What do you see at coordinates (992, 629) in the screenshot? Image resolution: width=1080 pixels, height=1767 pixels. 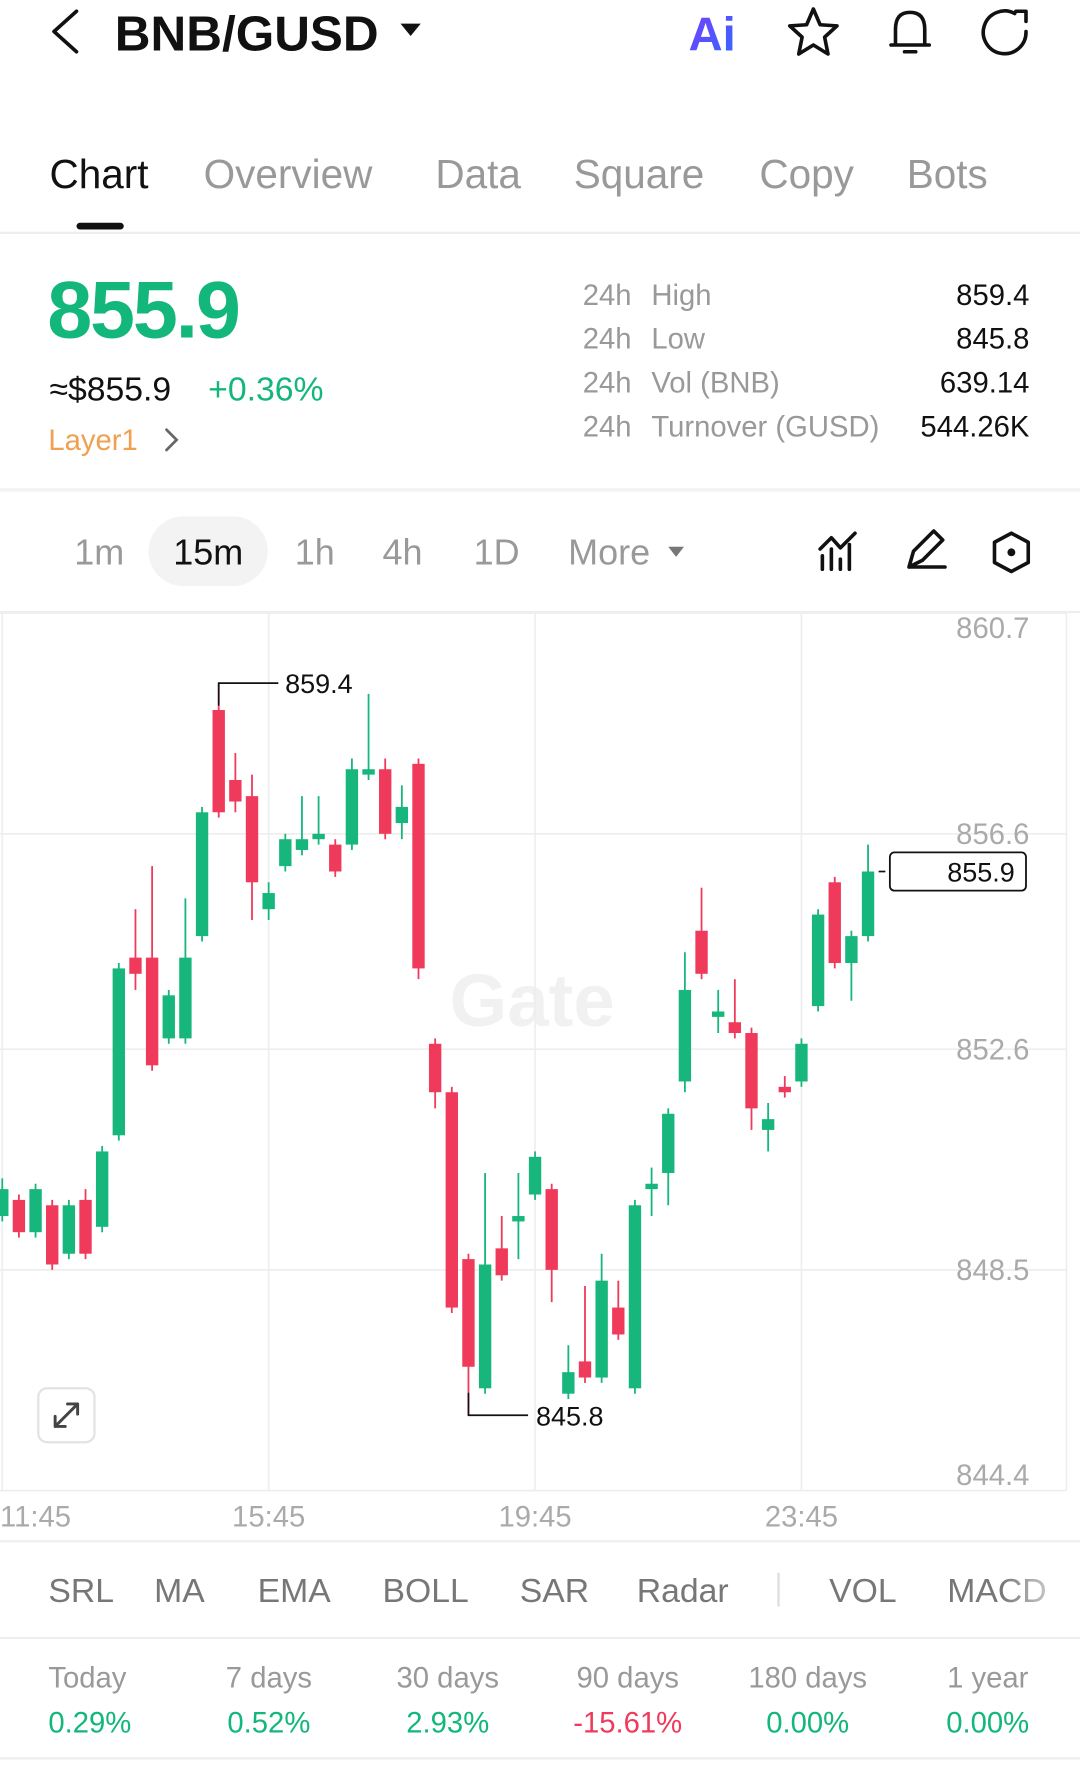 I see `y-tick-label: 860.7` at bounding box center [992, 629].